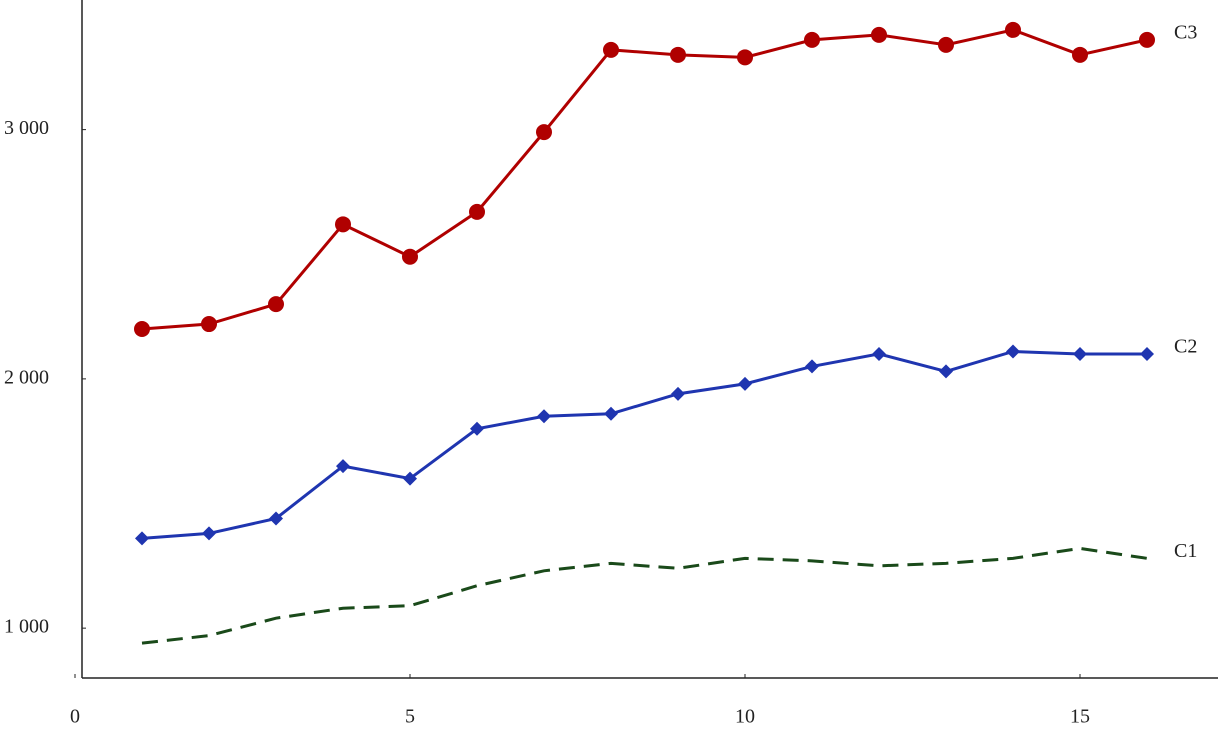 The image size is (1218, 733). I want to click on y-tick-label: 1 000, so click(26, 627).